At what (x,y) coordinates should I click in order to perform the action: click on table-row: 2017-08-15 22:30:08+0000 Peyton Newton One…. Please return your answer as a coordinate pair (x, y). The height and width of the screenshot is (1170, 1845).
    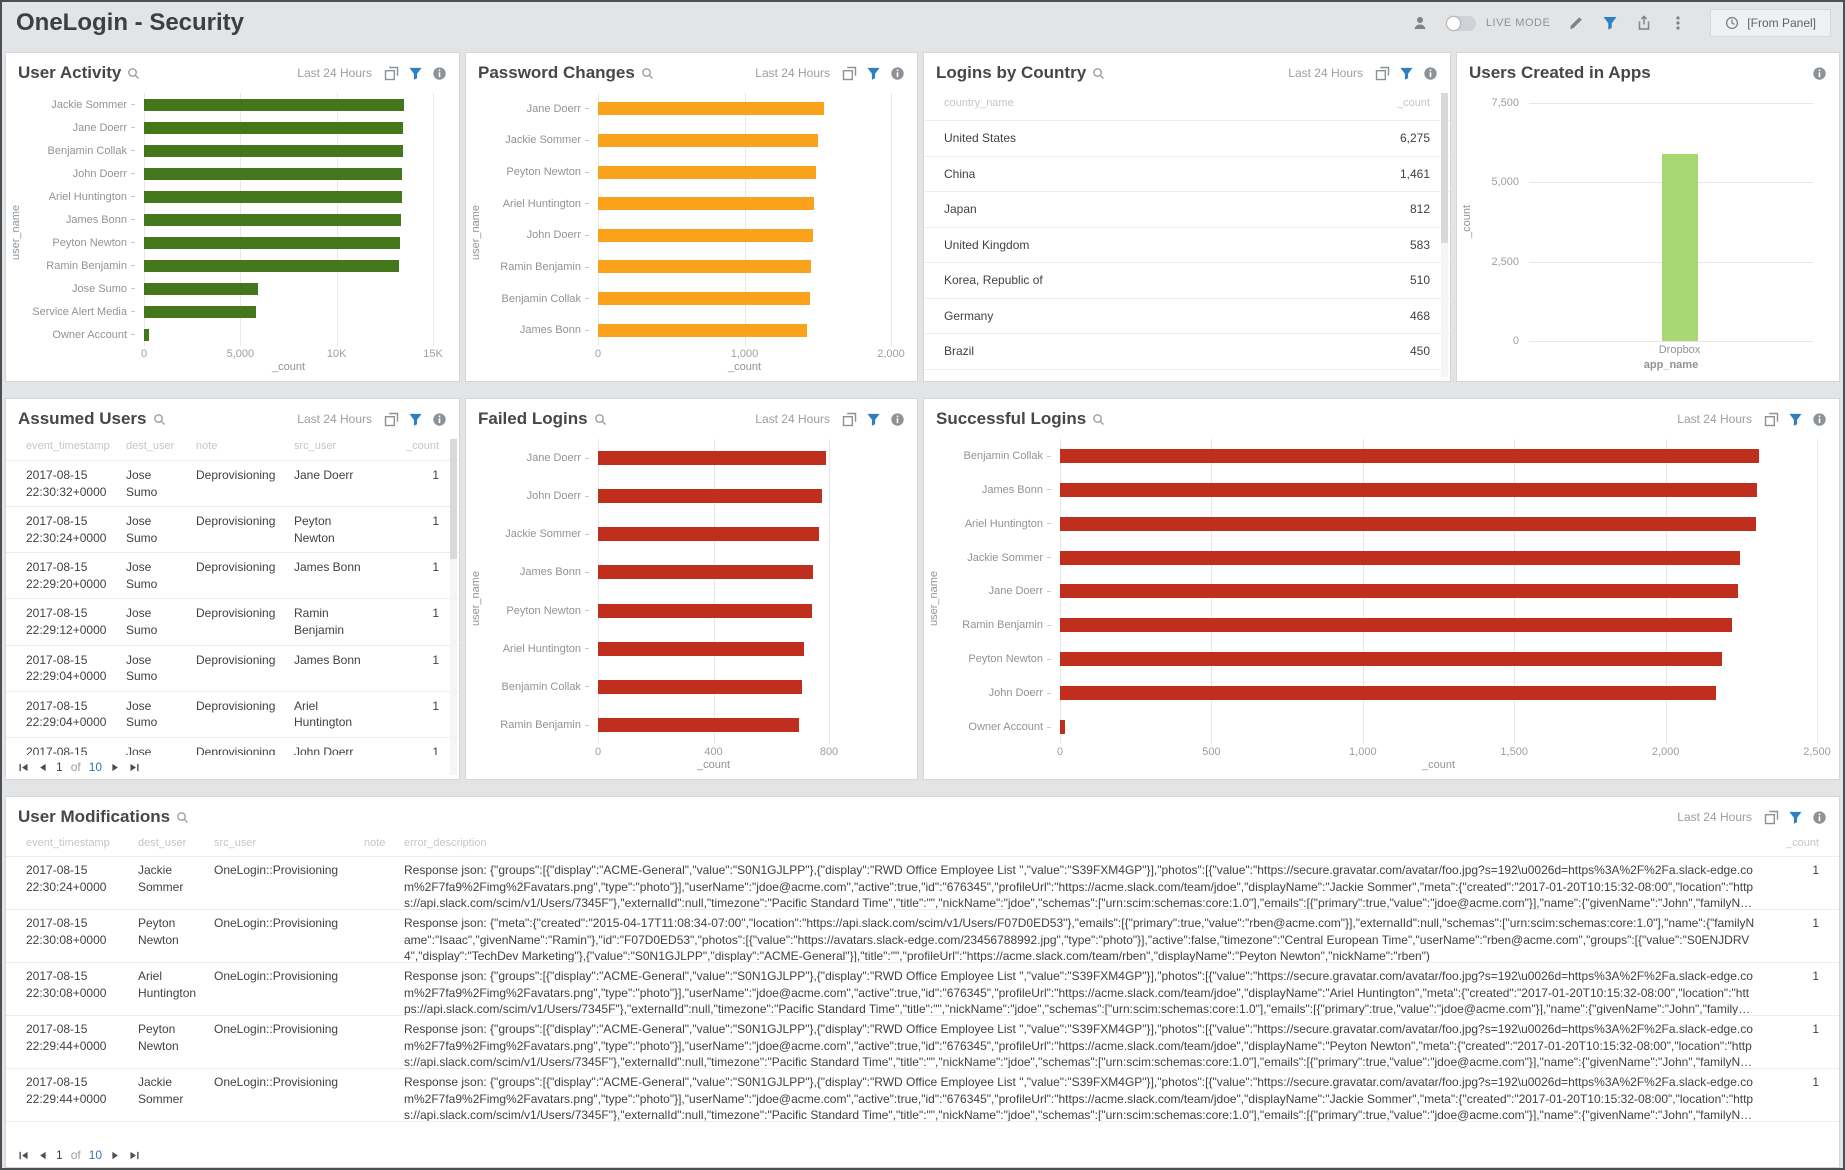
    Looking at the image, I should click on (922, 937).